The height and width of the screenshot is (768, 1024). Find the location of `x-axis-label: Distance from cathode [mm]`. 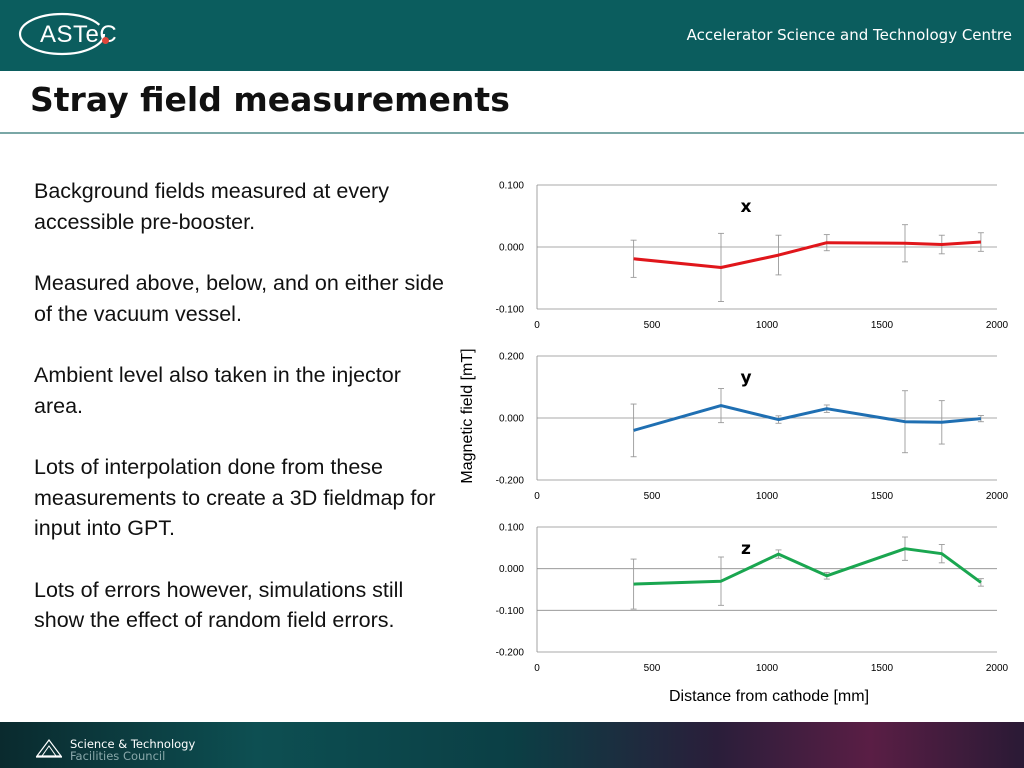

x-axis-label: Distance from cathode [mm] is located at coordinates (769, 696).